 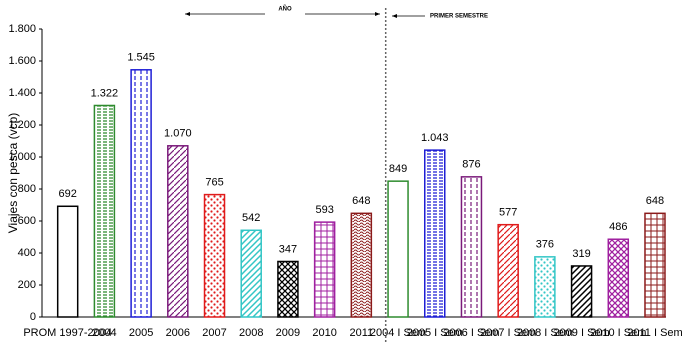 What do you see at coordinates (27, 221) in the screenshot?
I see `y-tick-label: 600` at bounding box center [27, 221].